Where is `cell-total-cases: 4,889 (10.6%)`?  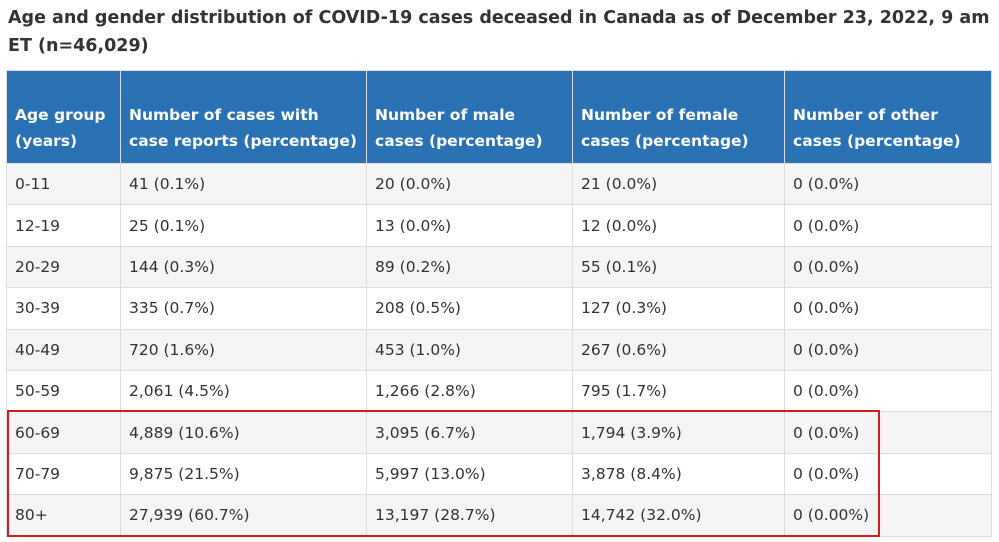 cell-total-cases: 4,889 (10.6%) is located at coordinates (243, 432).